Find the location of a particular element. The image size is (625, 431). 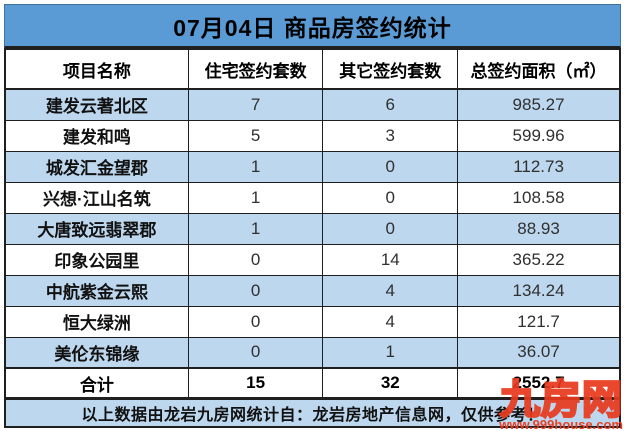

residential-count: 7 is located at coordinates (255, 104).